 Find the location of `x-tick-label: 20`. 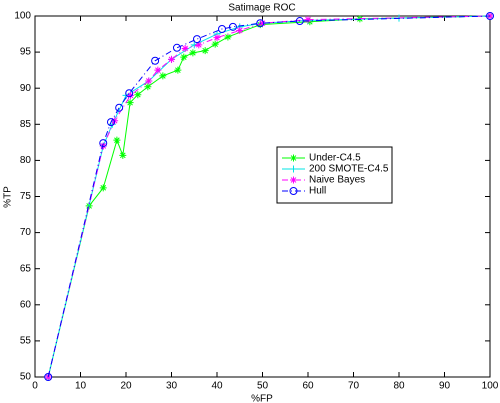

x-tick-label: 20 is located at coordinates (126, 386).